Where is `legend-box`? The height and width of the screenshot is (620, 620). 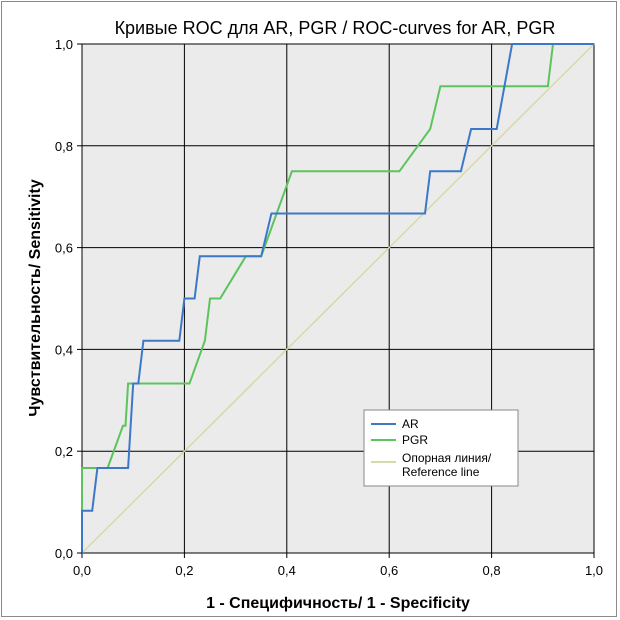
legend-box is located at coordinates (441, 448).